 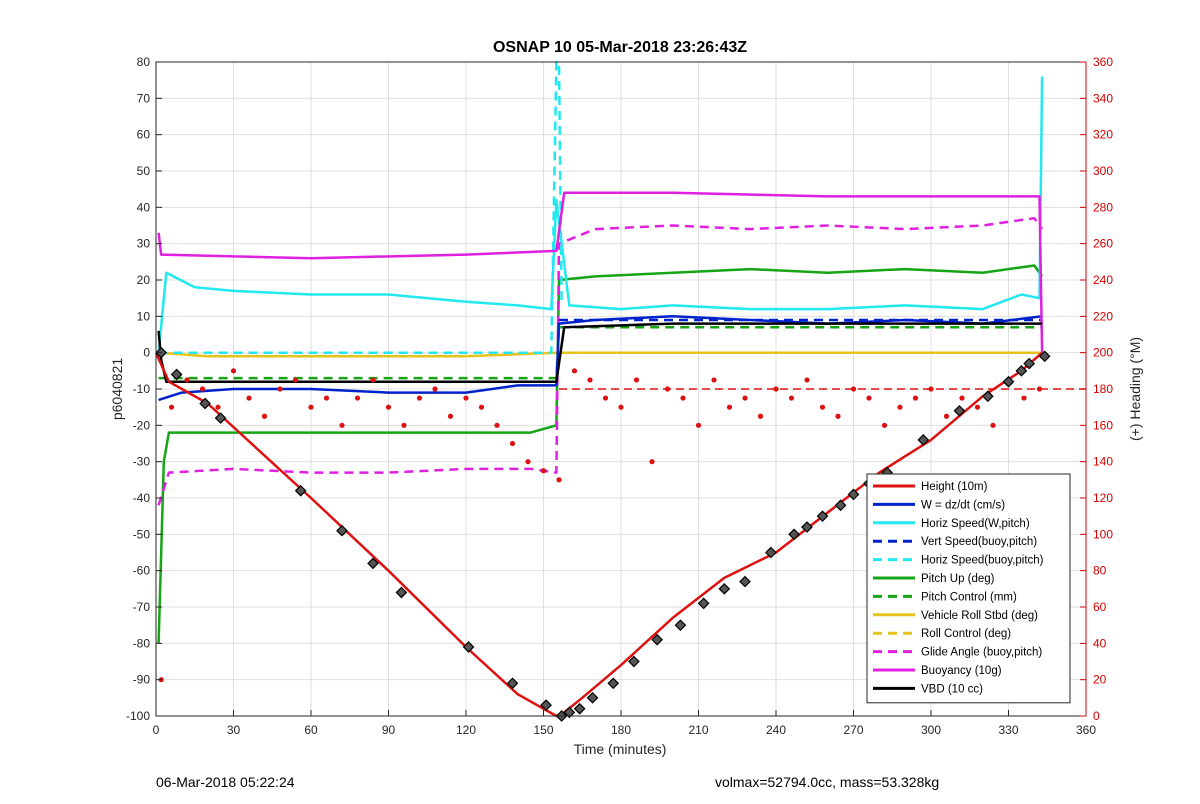 What do you see at coordinates (142, 571) in the screenshot?
I see `y-tick-label: -60` at bounding box center [142, 571].